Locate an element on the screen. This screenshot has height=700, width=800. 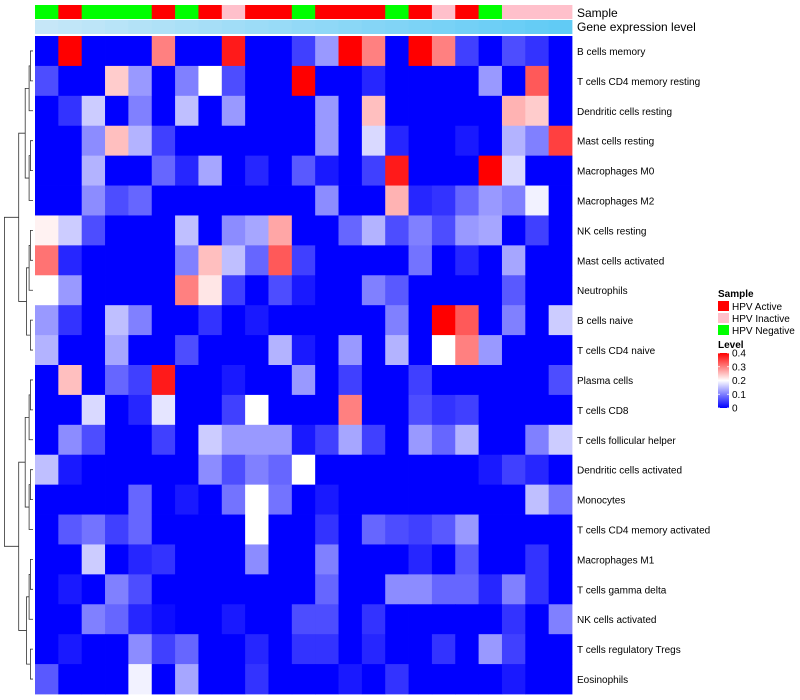
sample-annotation-bar is located at coordinates (304, 12).